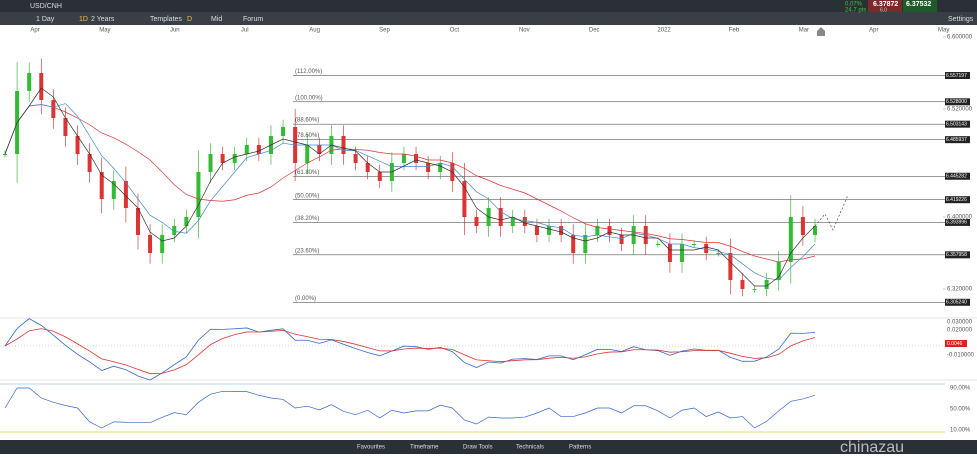 Image resolution: width=977 pixels, height=459 pixels. I want to click on fib-price: 6.445282, so click(956, 177).